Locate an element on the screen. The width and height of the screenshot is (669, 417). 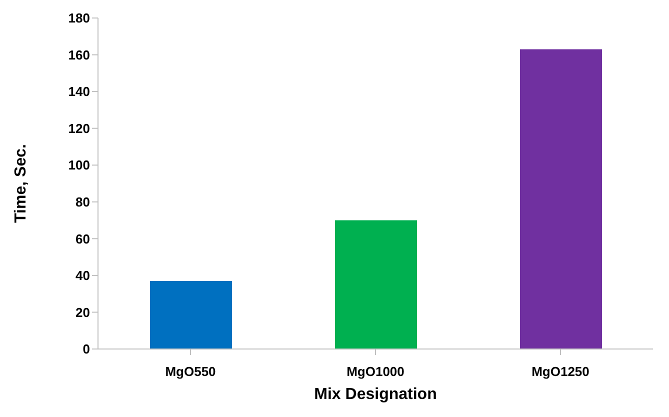
x-tick-label: MgO1250 is located at coordinates (561, 372).